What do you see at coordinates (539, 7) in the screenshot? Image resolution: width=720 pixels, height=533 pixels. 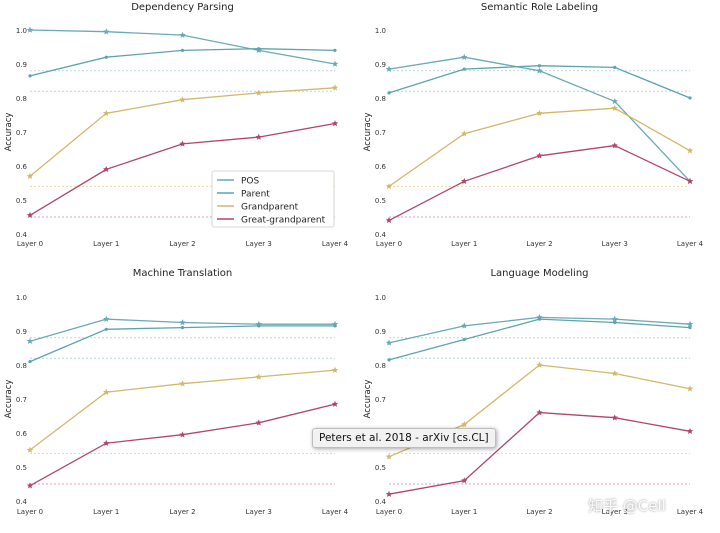 I see `chart-title: Semantic Role Labeling` at bounding box center [539, 7].